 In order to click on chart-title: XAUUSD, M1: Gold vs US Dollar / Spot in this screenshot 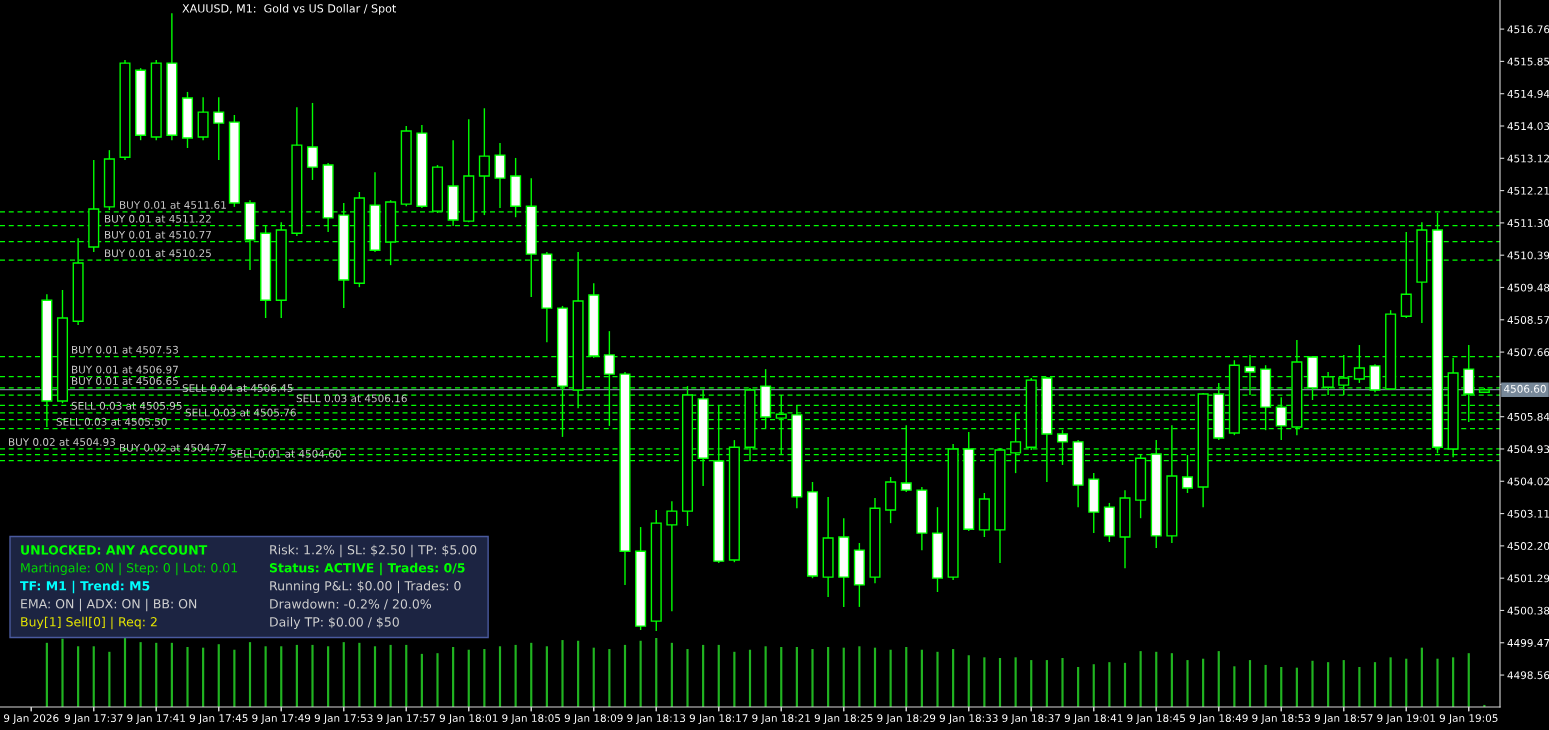, I will do `click(289, 9)`.